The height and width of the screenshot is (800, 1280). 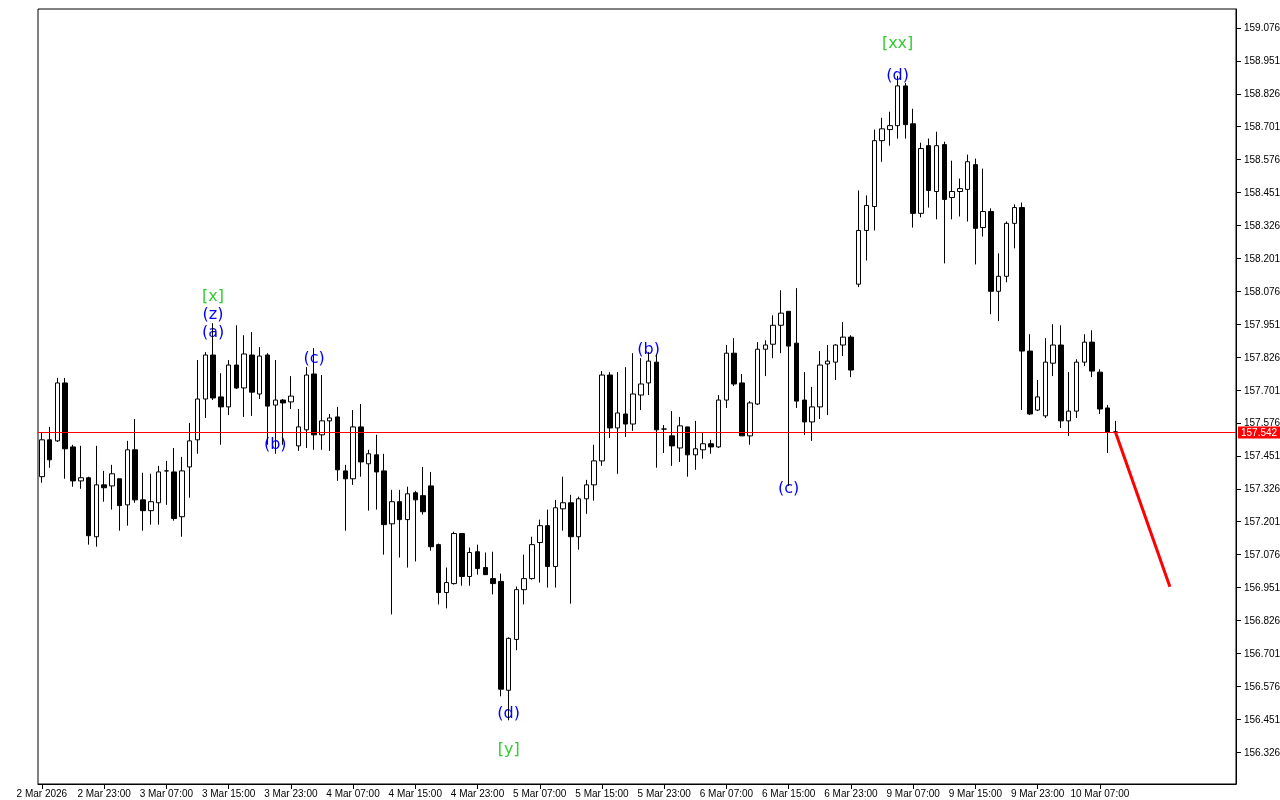 I want to click on x-tick-label: 3 Mar 07:00, so click(x=166, y=793).